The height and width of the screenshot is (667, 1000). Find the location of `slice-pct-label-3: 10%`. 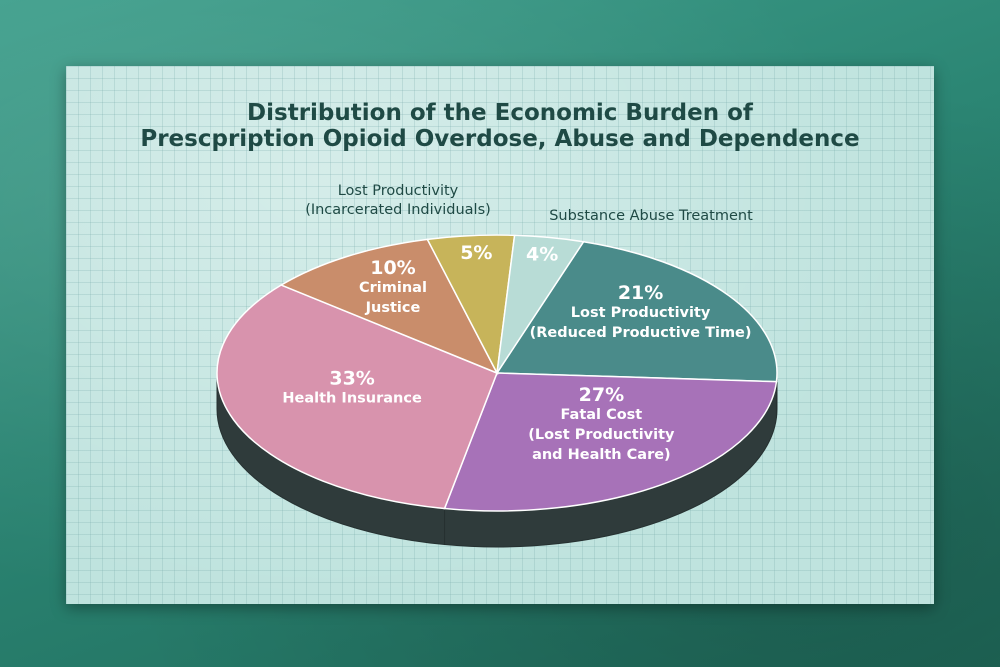

slice-pct-label-3: 10% is located at coordinates (392, 268).